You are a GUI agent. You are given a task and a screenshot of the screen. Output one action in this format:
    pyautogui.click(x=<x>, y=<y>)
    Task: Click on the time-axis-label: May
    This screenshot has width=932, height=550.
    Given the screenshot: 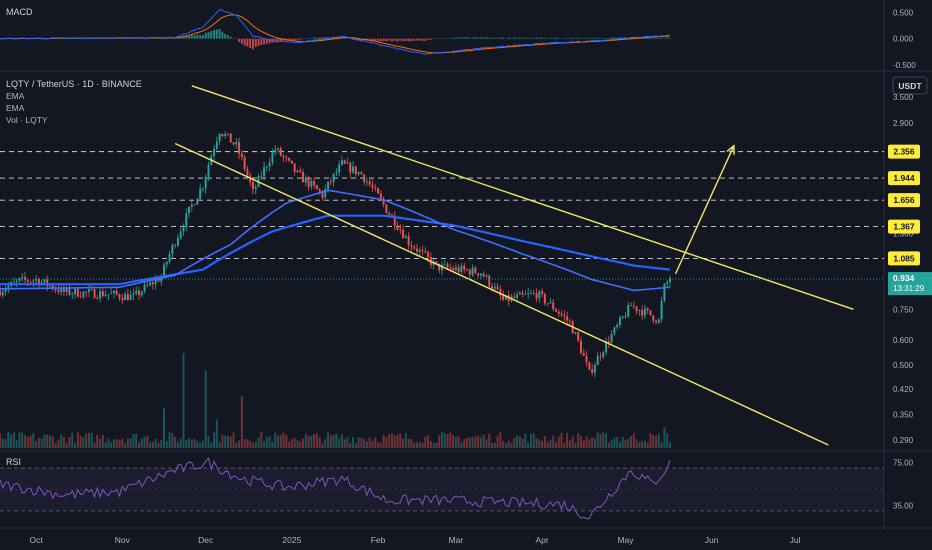 What is the action you would take?
    pyautogui.click(x=625, y=540)
    